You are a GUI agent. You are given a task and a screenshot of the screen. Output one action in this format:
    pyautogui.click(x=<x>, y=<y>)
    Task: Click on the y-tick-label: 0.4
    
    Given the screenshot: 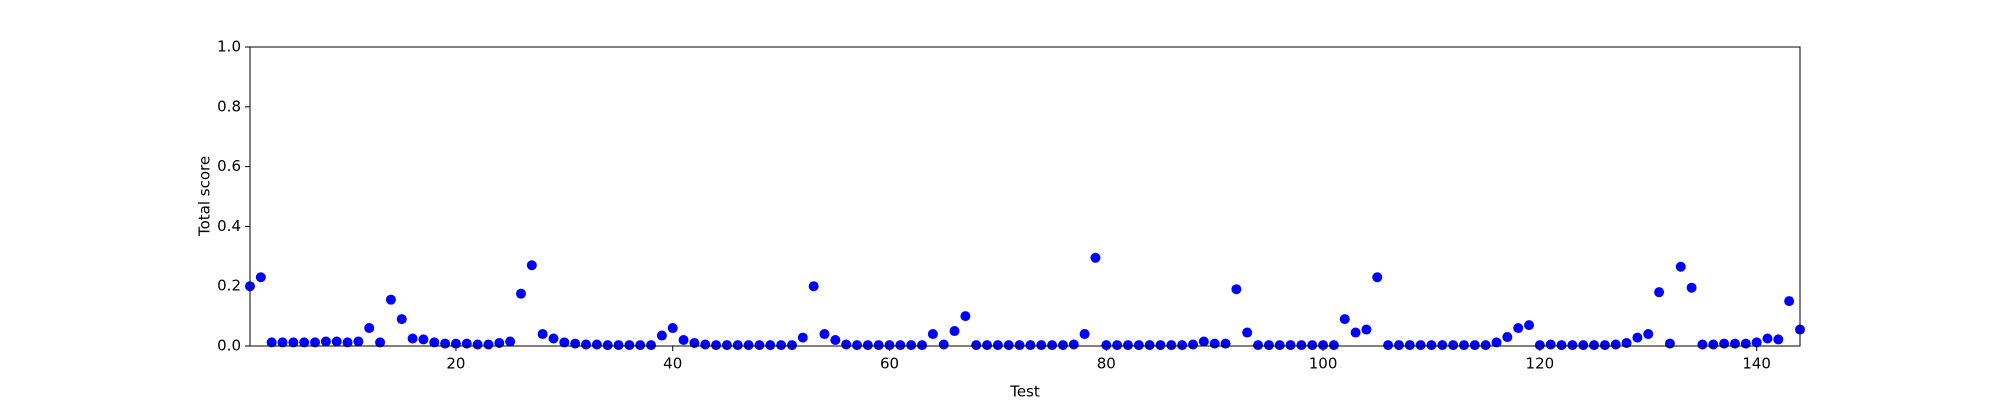 What is the action you would take?
    pyautogui.click(x=229, y=226)
    